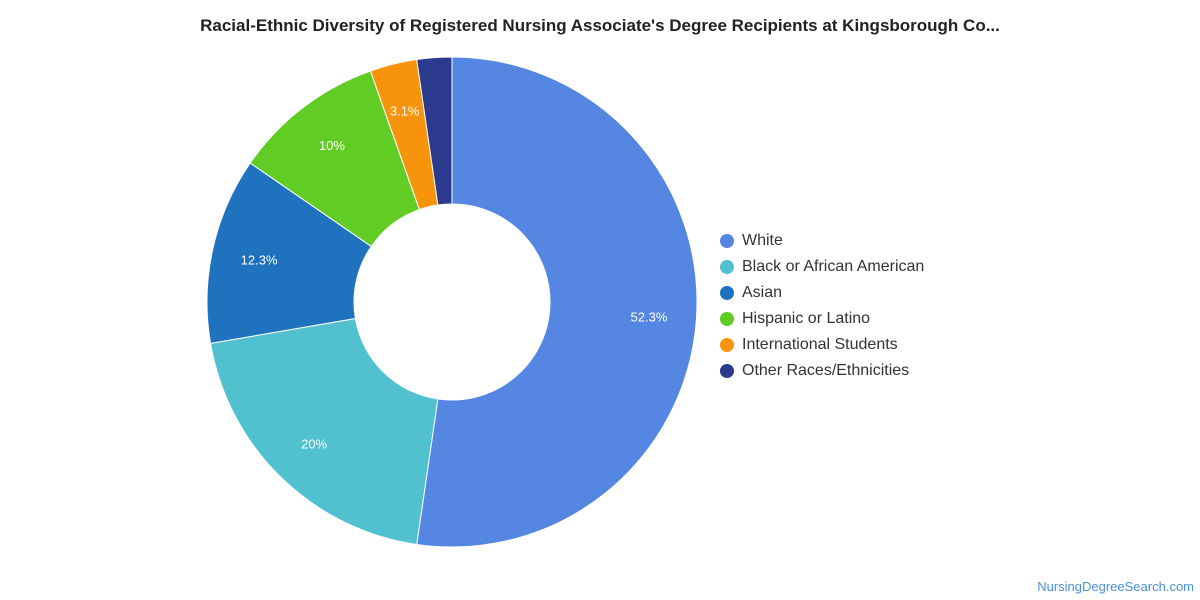  Describe the element at coordinates (762, 240) in the screenshot. I see `legend-label: White` at that location.